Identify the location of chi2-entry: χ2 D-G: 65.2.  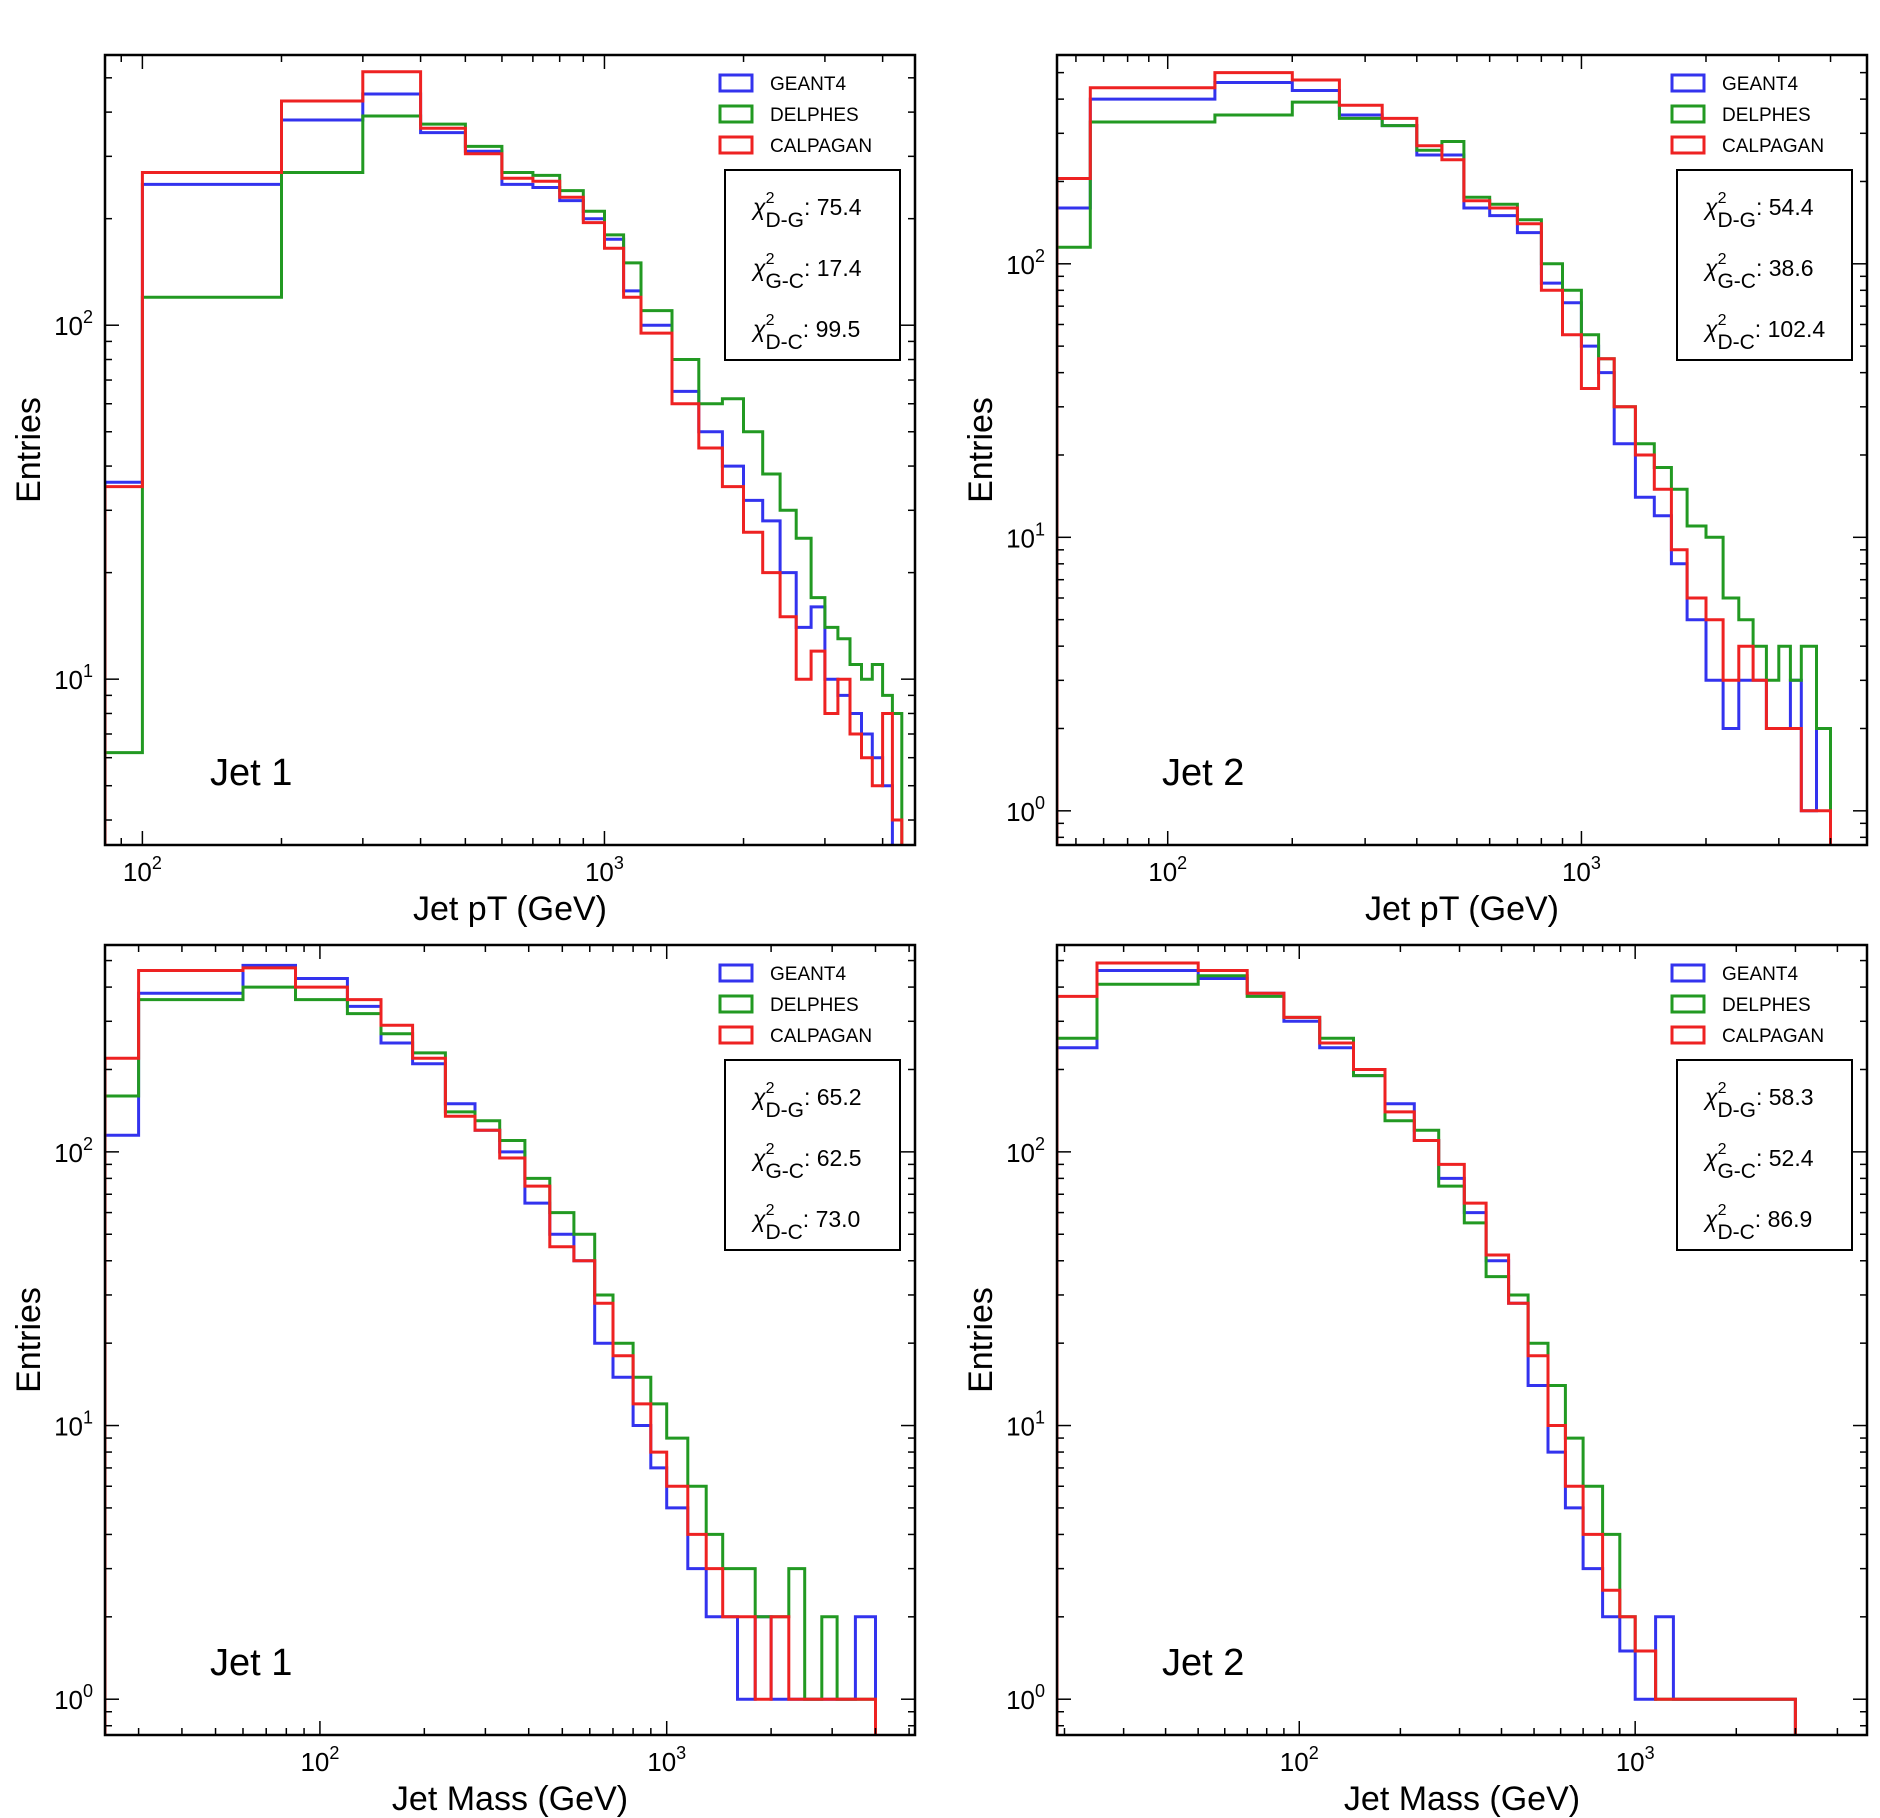
(806, 1101).